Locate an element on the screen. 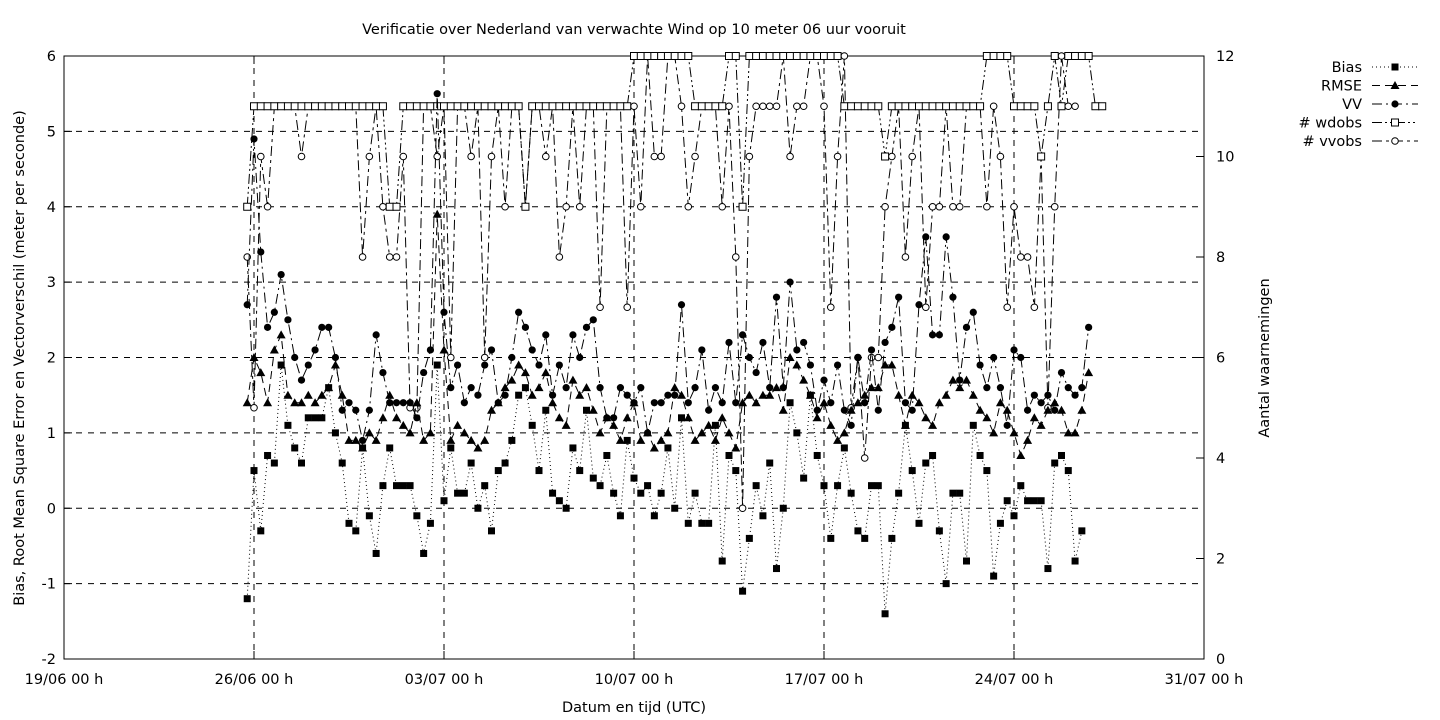 The width and height of the screenshot is (1440, 720). x-tick-label: 26/06 00 h is located at coordinates (254, 680).